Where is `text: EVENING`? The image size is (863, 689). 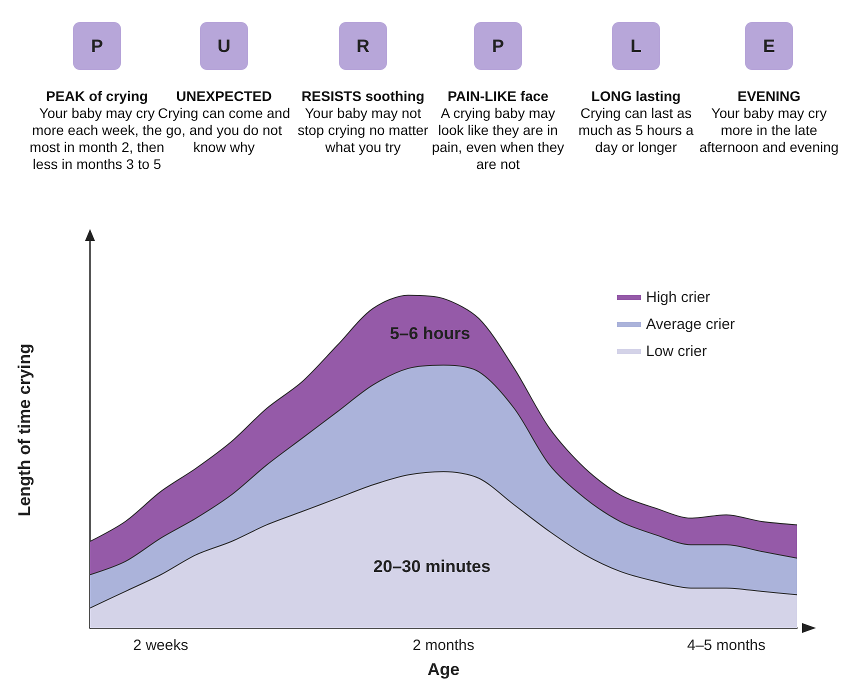
text: EVENING is located at coordinates (769, 96).